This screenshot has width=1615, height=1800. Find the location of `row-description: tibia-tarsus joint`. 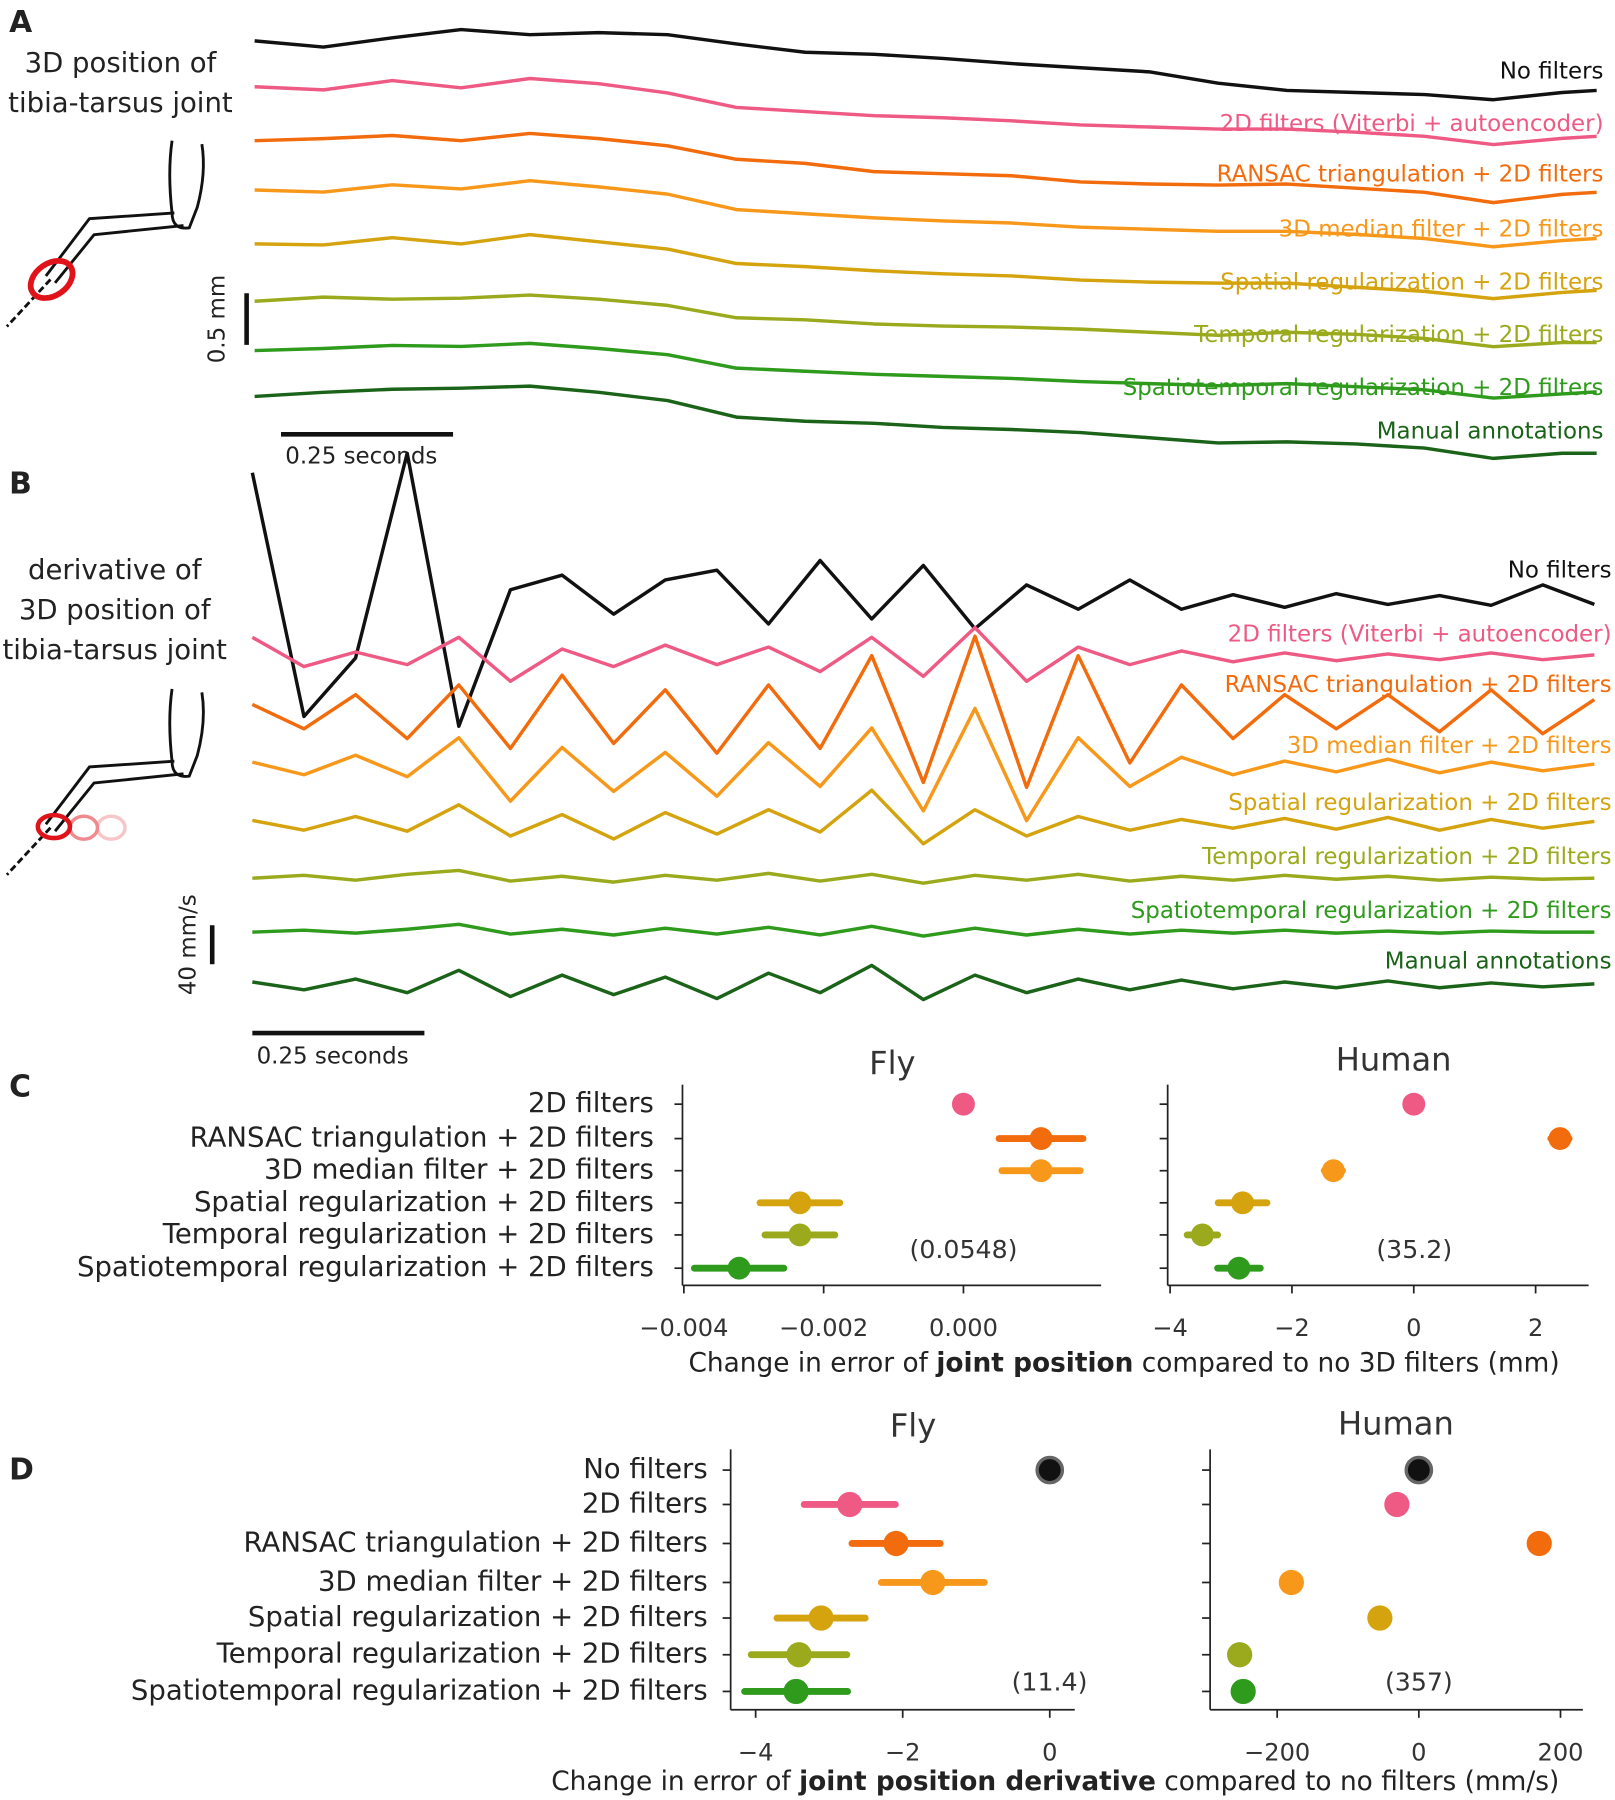

row-description: tibia-tarsus joint is located at coordinates (120, 103).